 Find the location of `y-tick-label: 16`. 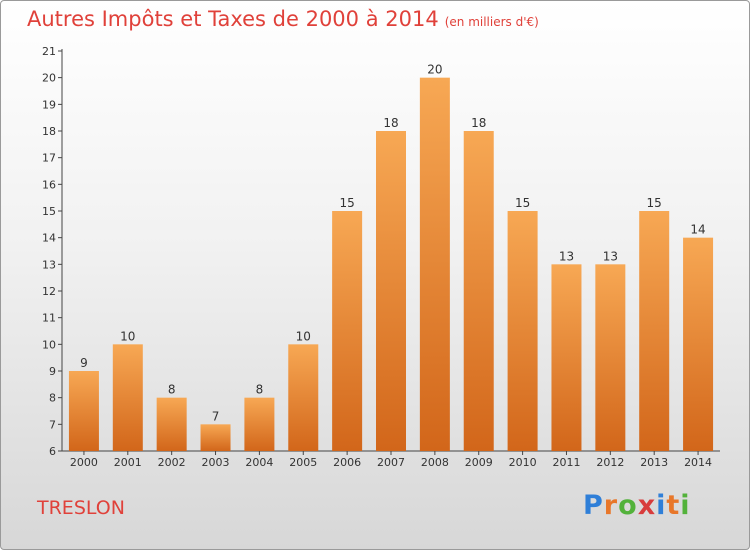

y-tick-label: 16 is located at coordinates (49, 184).